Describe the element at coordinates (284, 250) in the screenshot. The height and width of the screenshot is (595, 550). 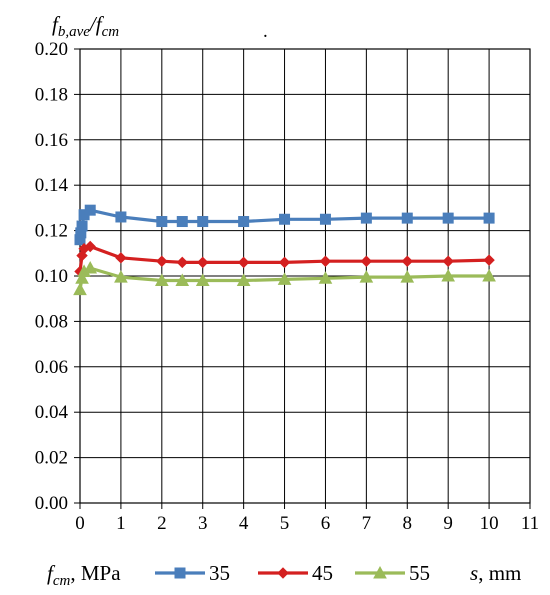
I see `series-layer` at that location.